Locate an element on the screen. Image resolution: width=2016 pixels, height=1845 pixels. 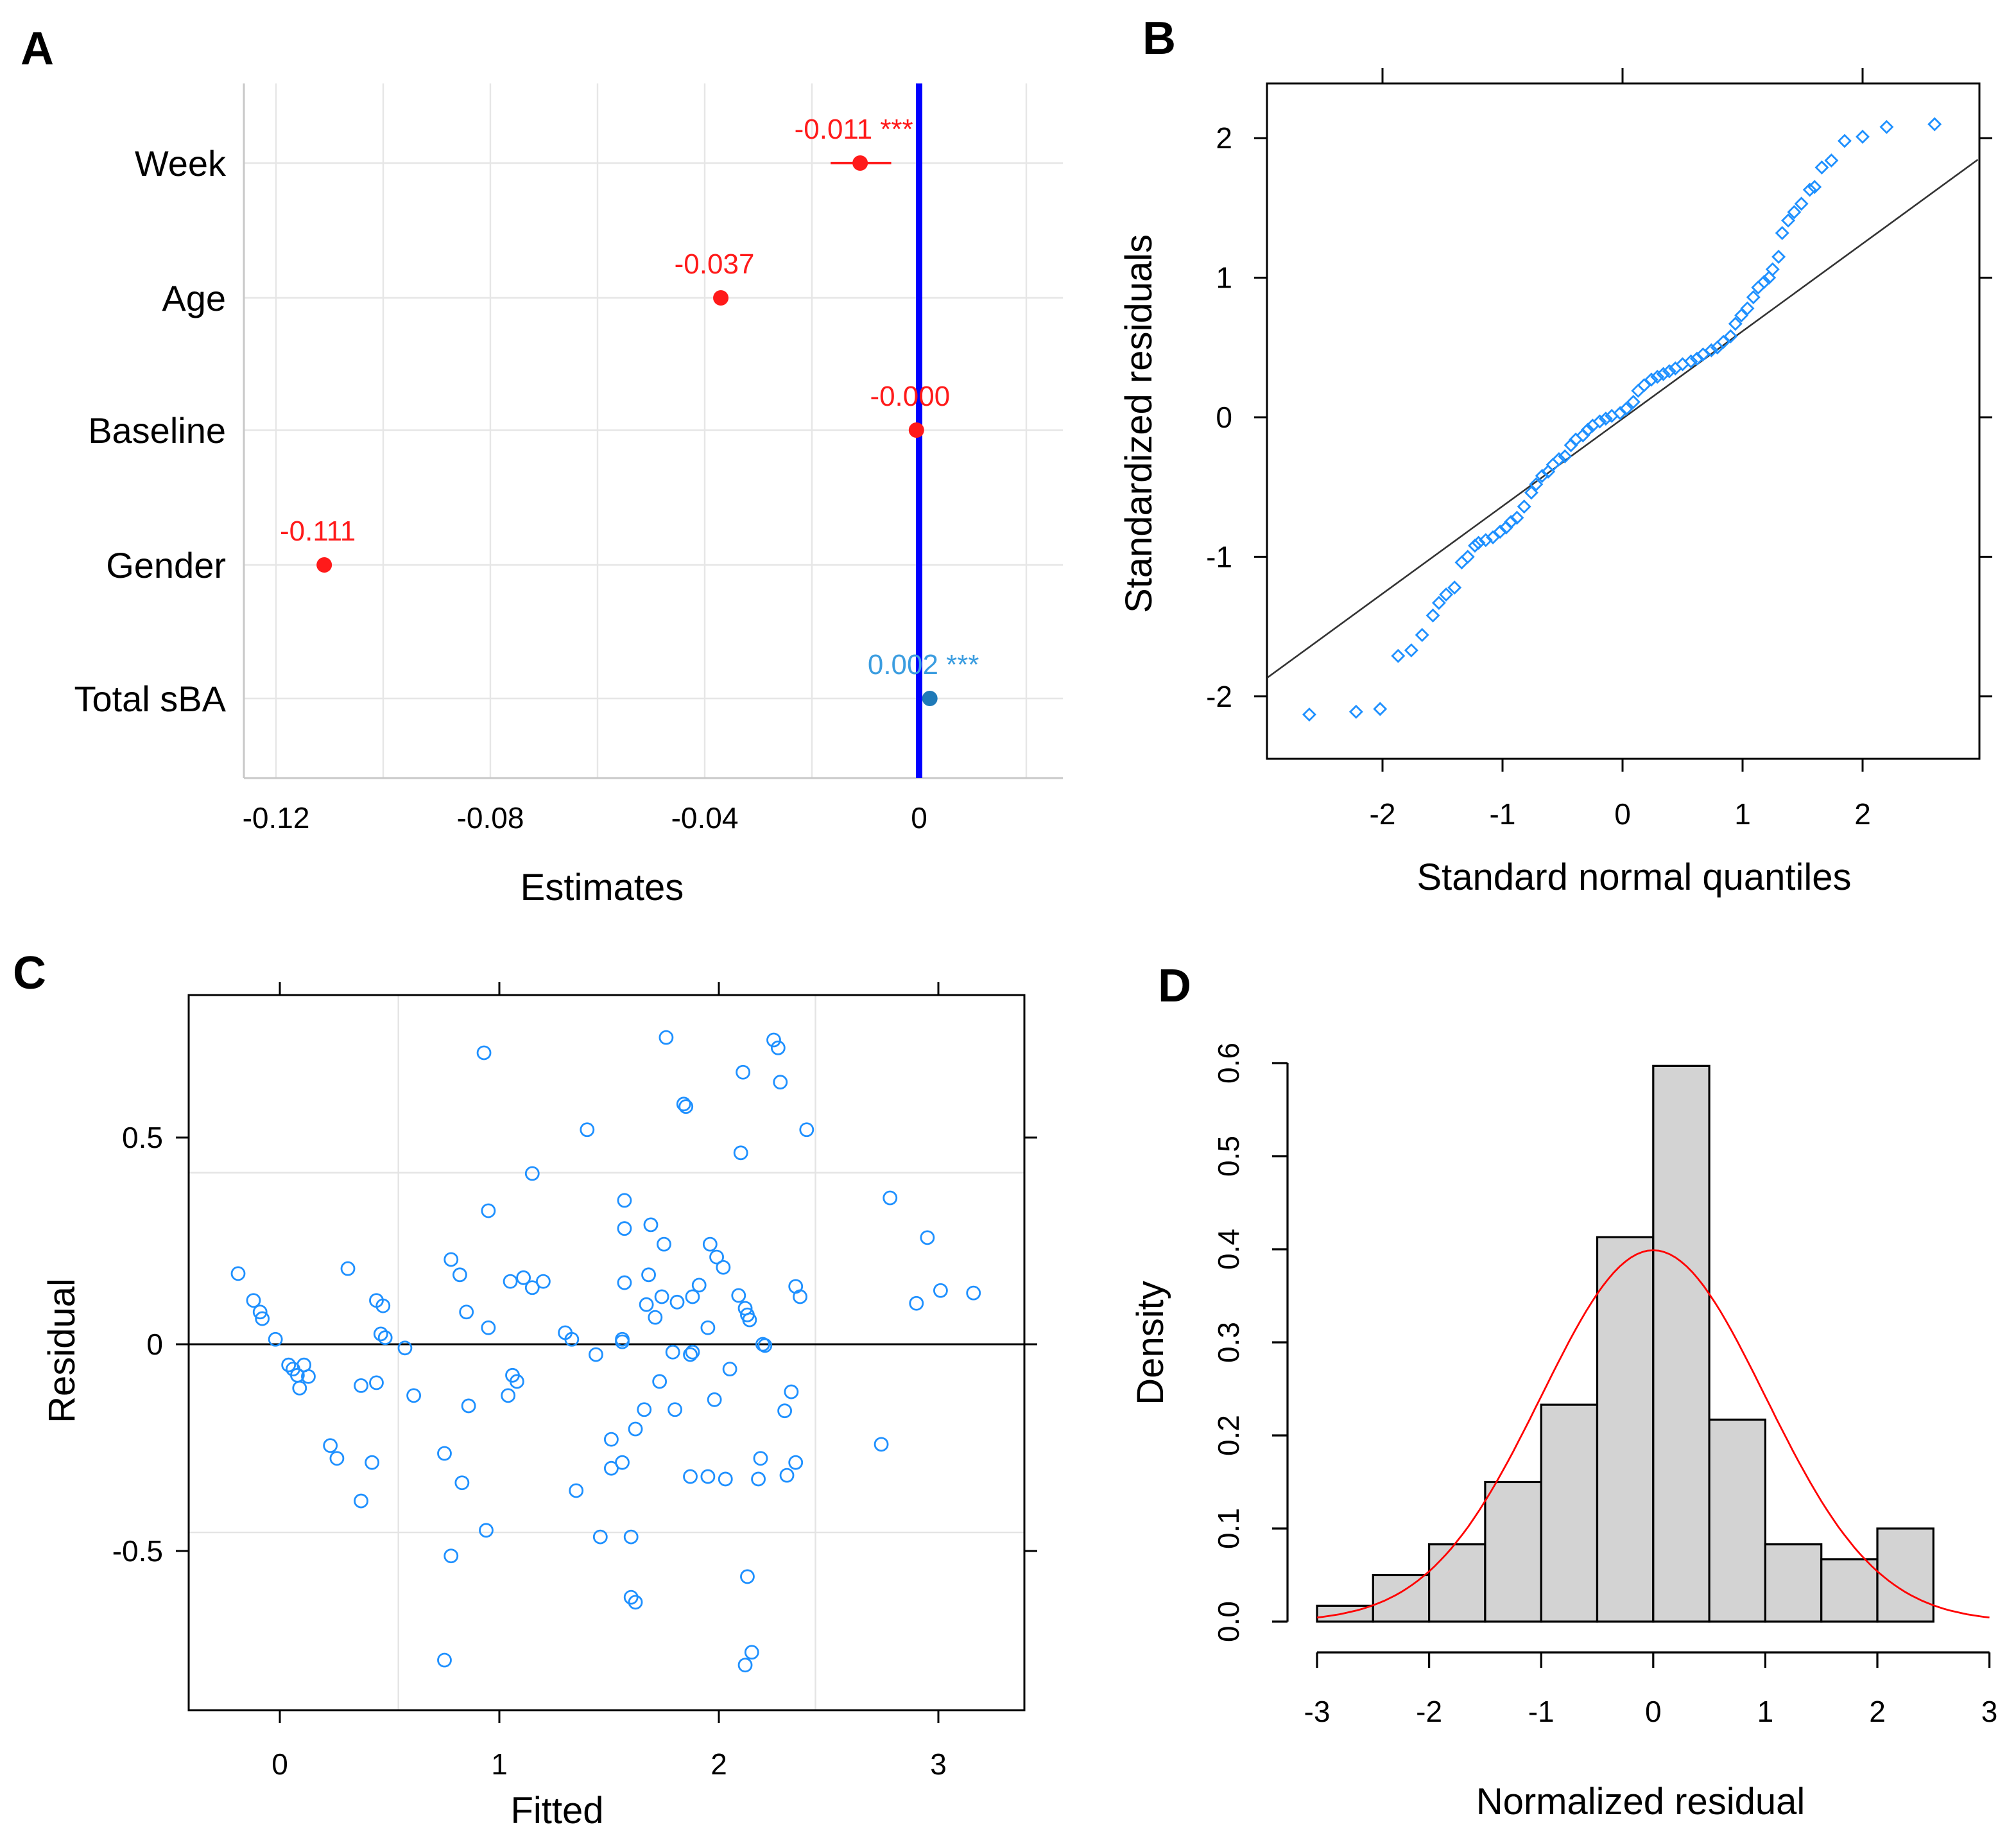
estimate-label: -0.037 is located at coordinates (715, 264).